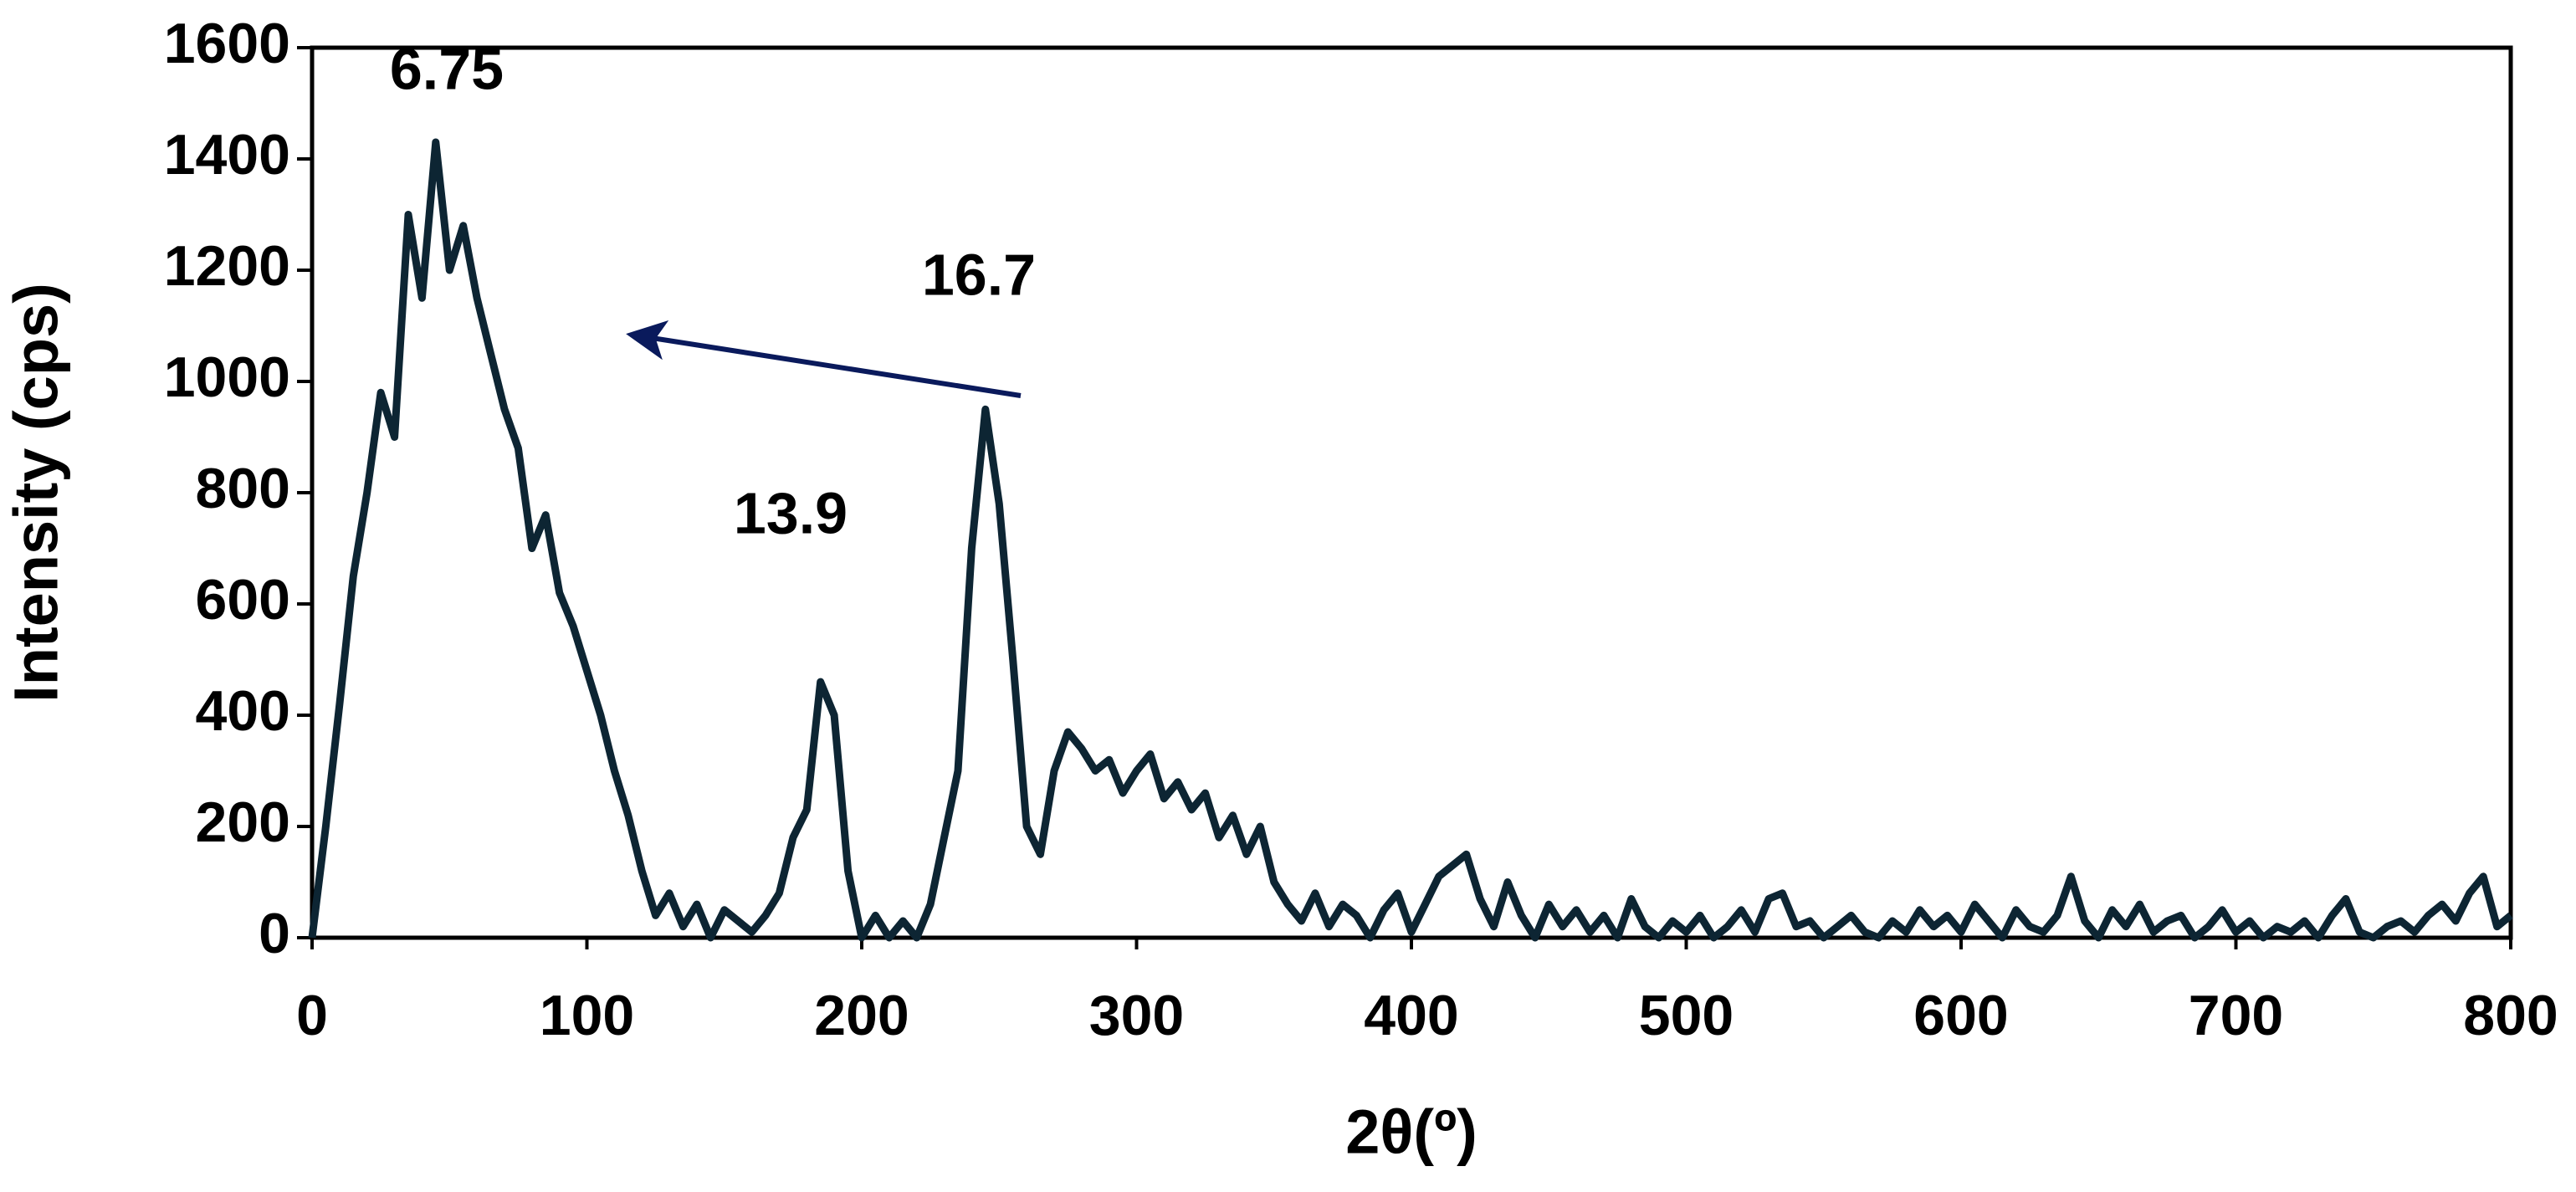  Describe the element at coordinates (824, 359) in the screenshot. I see `arrow` at that location.